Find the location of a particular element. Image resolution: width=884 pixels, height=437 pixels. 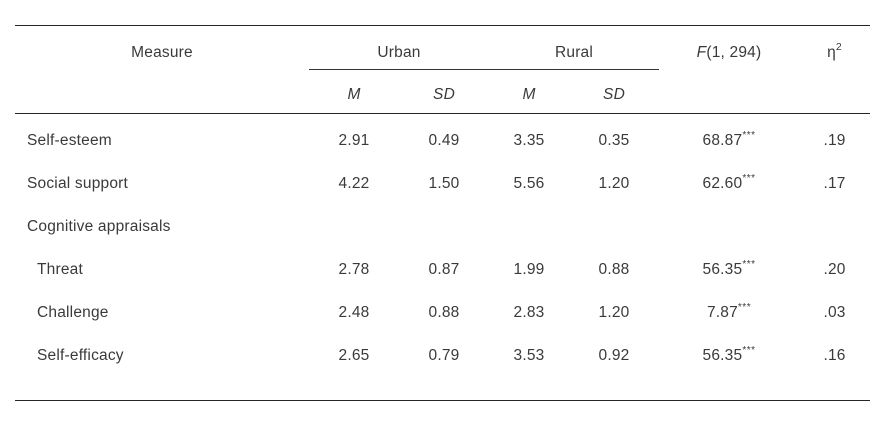

rural-sd-value is located at coordinates (614, 227).